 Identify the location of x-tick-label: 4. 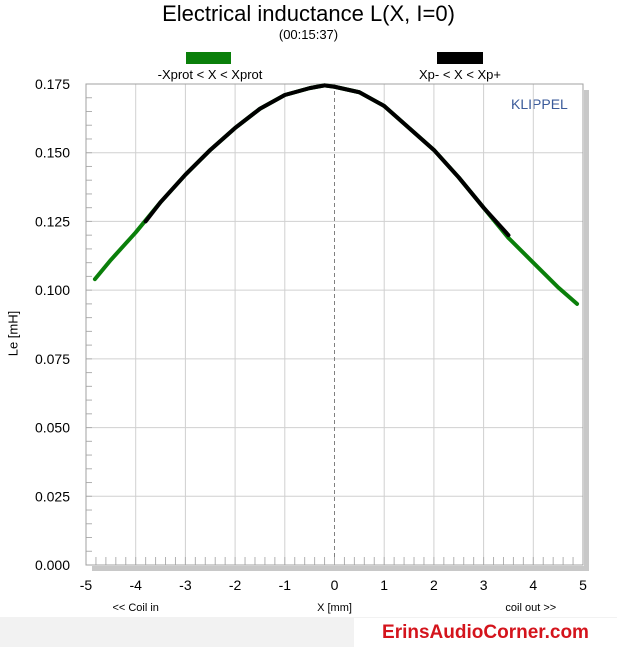
(533, 585).